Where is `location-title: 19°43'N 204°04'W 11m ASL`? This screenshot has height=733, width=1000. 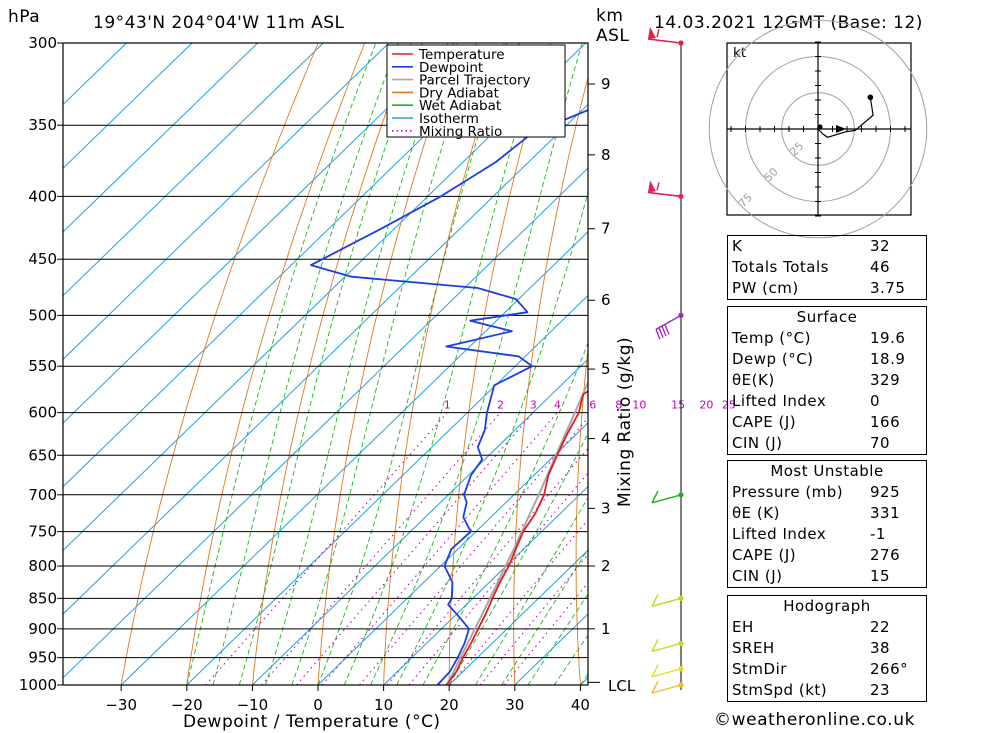
location-title: 19°43'N 204°04'W 11m ASL is located at coordinates (219, 23).